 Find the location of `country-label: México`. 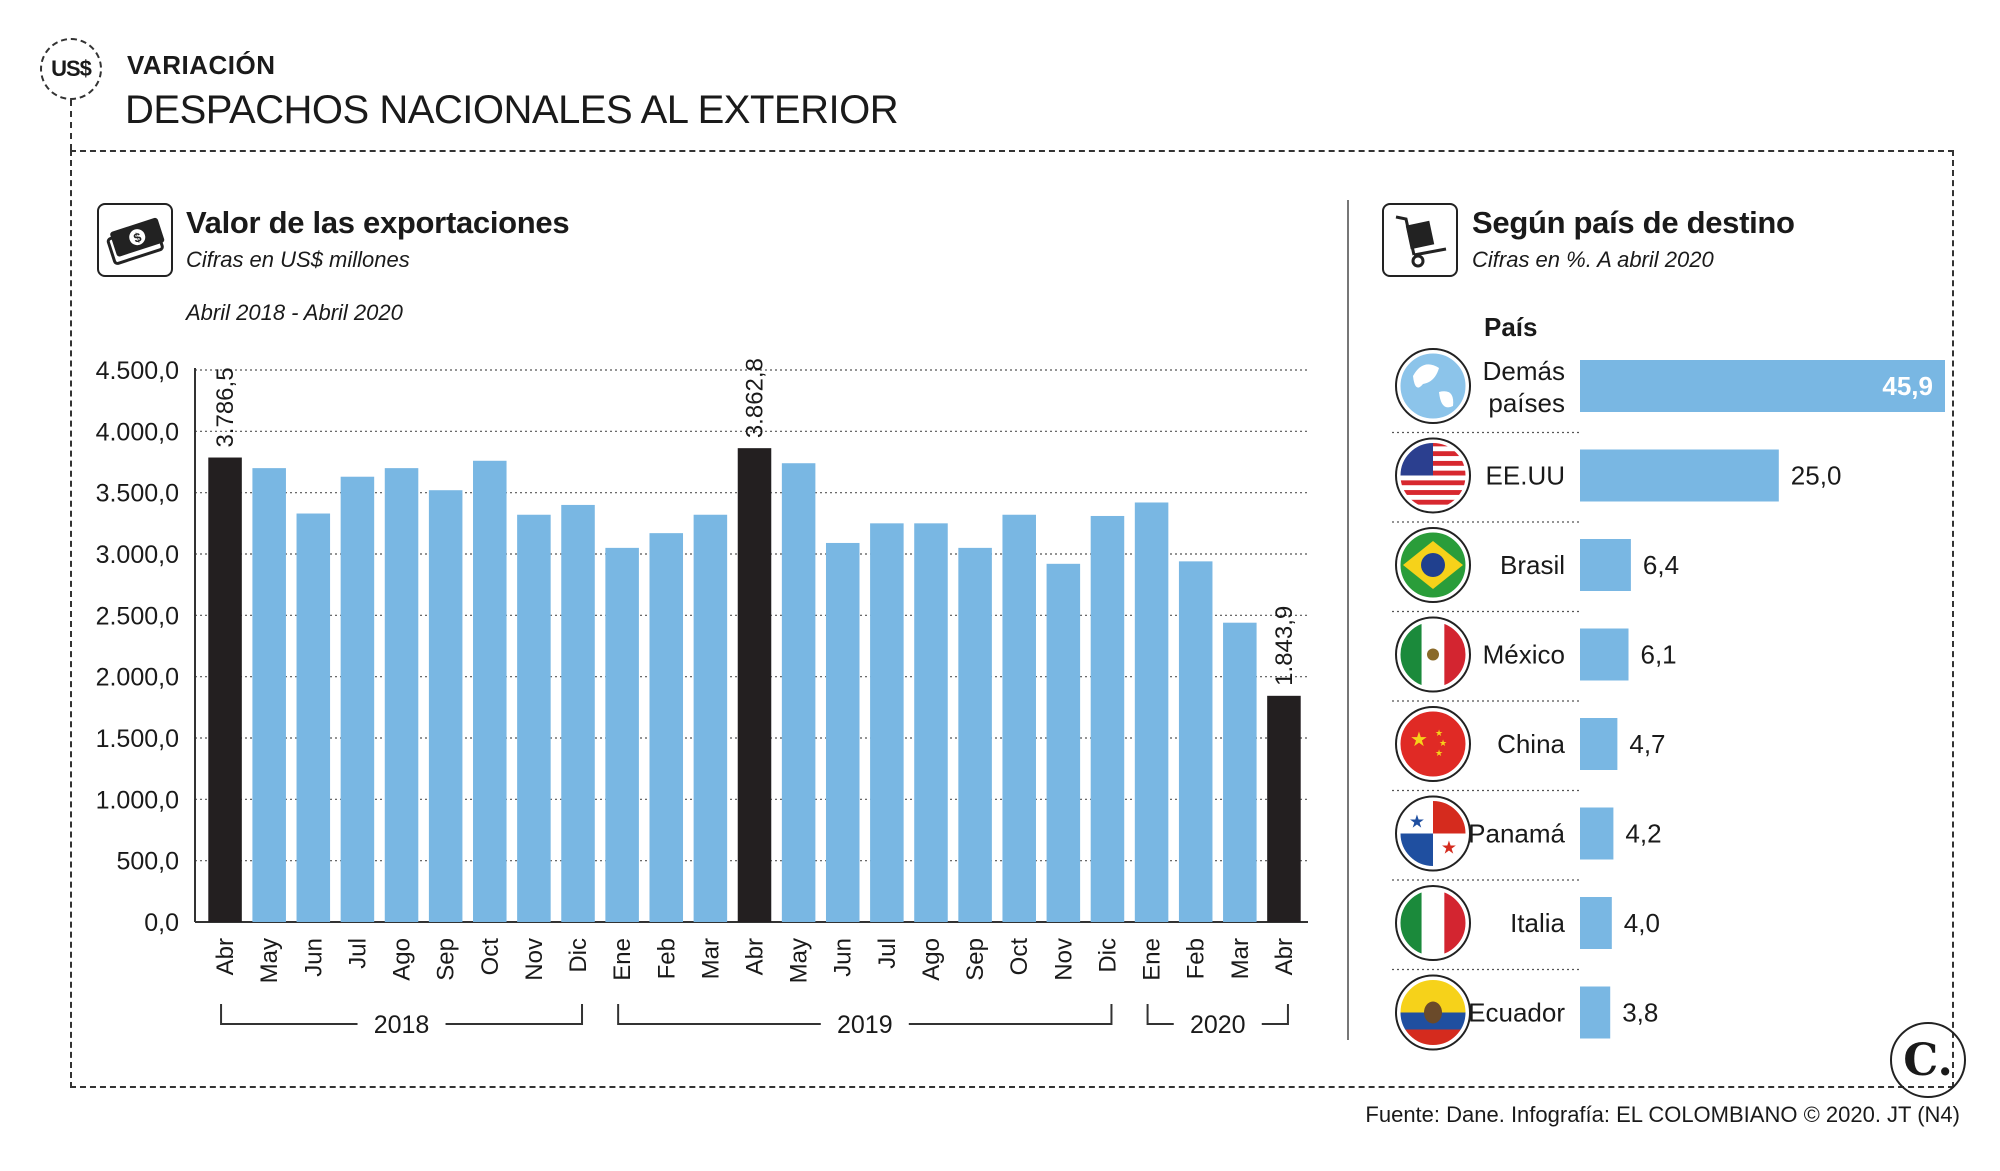

country-label: México is located at coordinates (1524, 655).